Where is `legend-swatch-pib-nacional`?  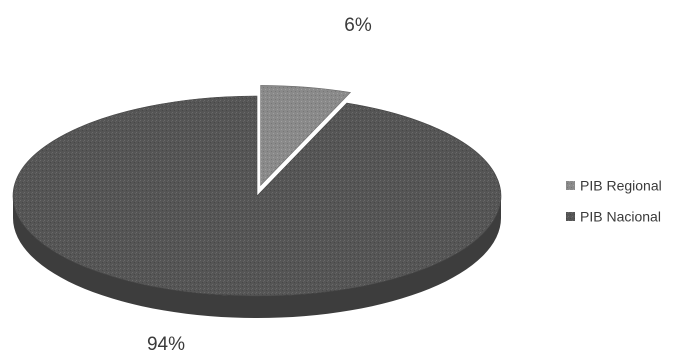 legend-swatch-pib-nacional is located at coordinates (570, 216).